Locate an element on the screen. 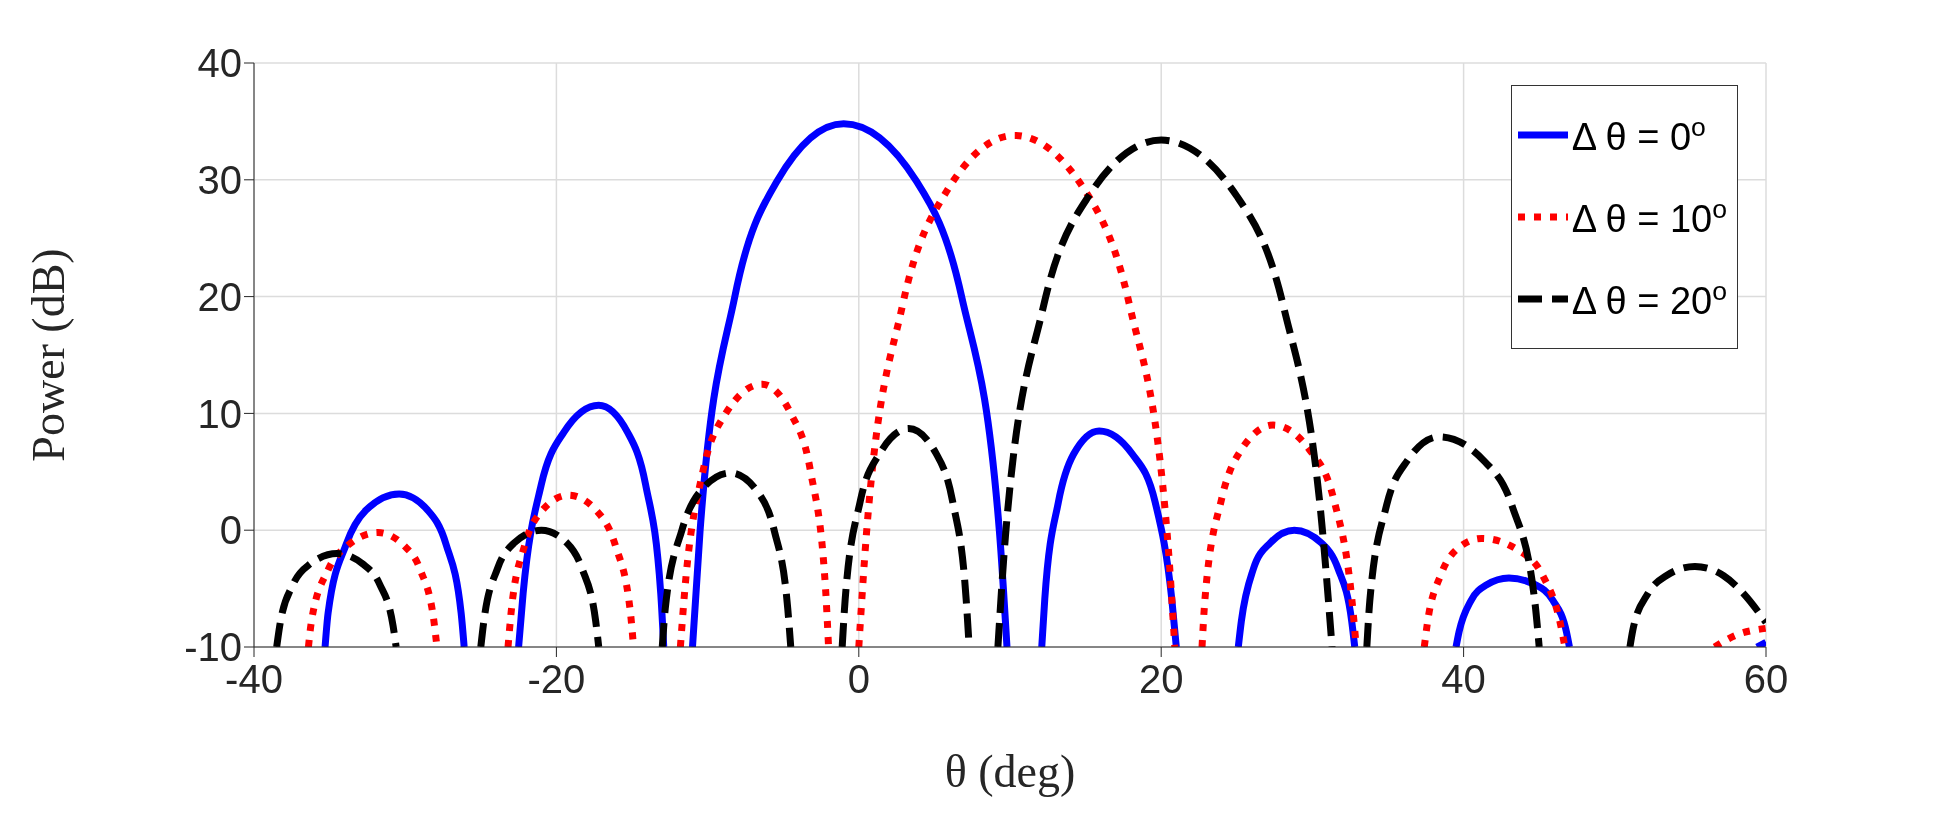  x-tick-label: 60 is located at coordinates (1766, 679).